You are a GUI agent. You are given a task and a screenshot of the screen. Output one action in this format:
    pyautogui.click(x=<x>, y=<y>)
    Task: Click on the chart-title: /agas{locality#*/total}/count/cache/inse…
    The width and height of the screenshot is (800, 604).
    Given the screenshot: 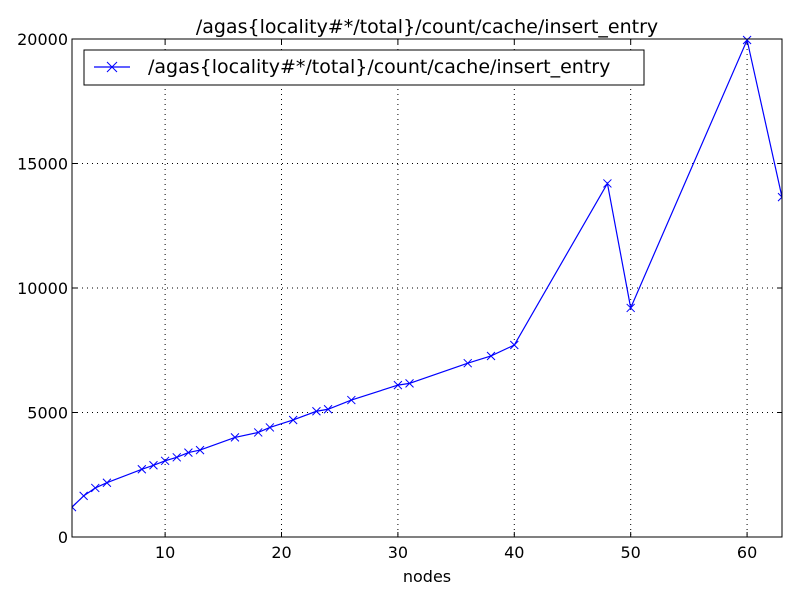 What is the action you would take?
    pyautogui.click(x=427, y=27)
    